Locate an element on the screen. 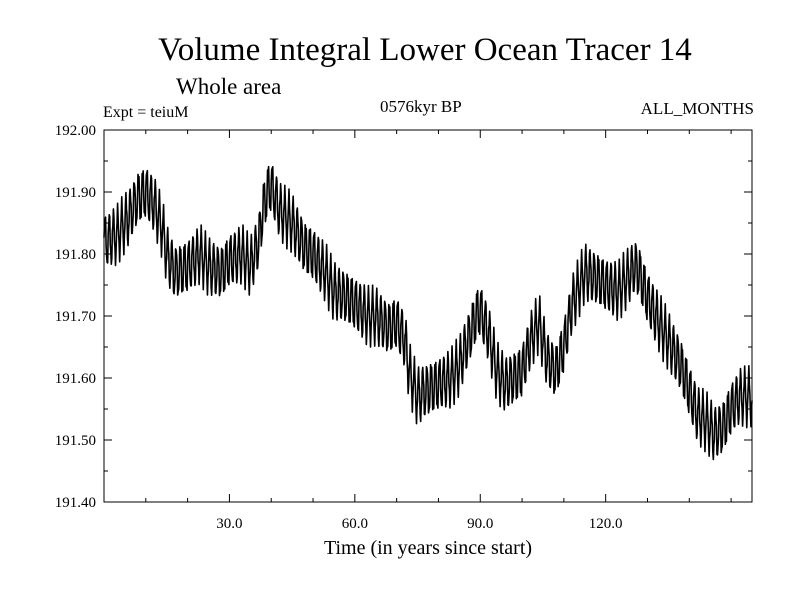 This screenshot has width=800, height=600. y-tick-label: 192.00 is located at coordinates (75, 131).